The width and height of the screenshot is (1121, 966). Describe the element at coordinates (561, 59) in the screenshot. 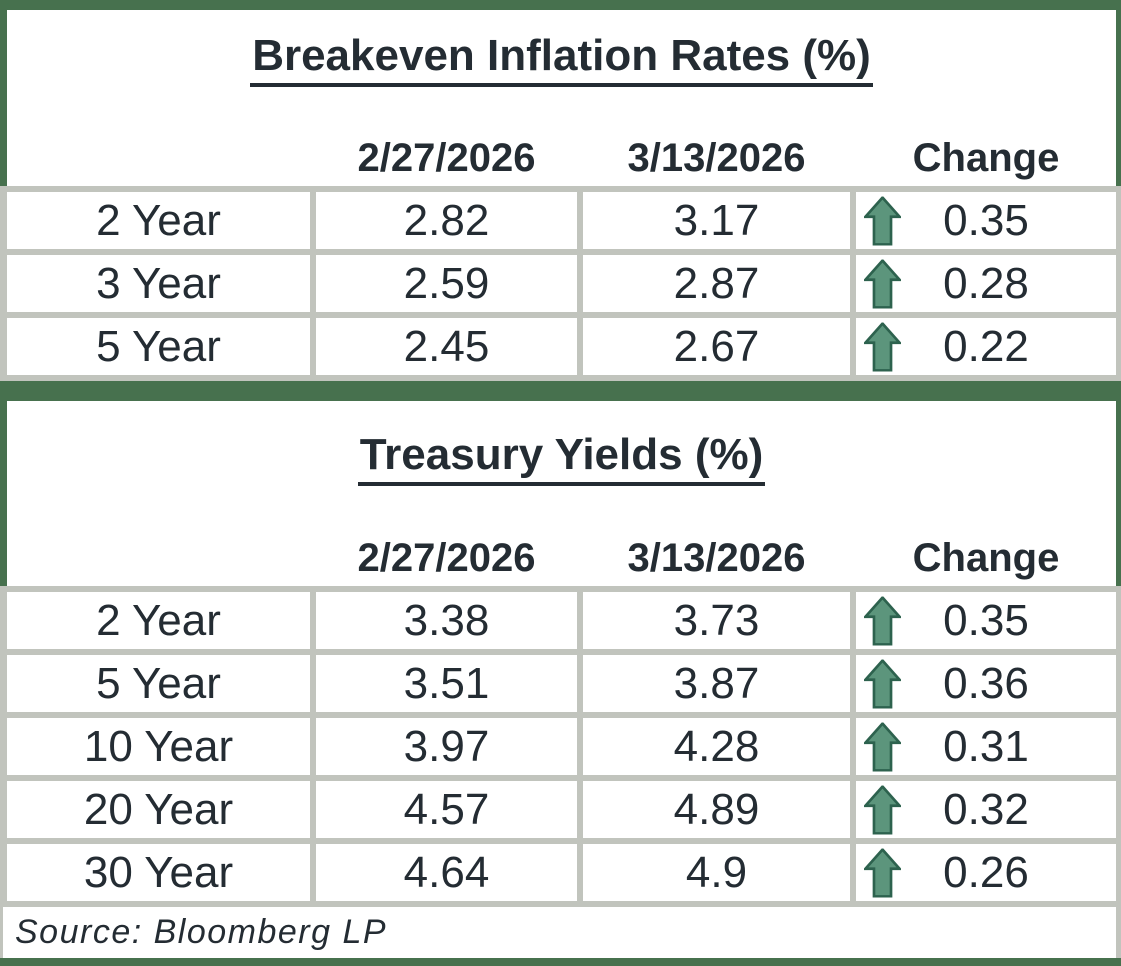

I see `table-title-breakeven: Breakeven Inflation Rates (%)` at that location.